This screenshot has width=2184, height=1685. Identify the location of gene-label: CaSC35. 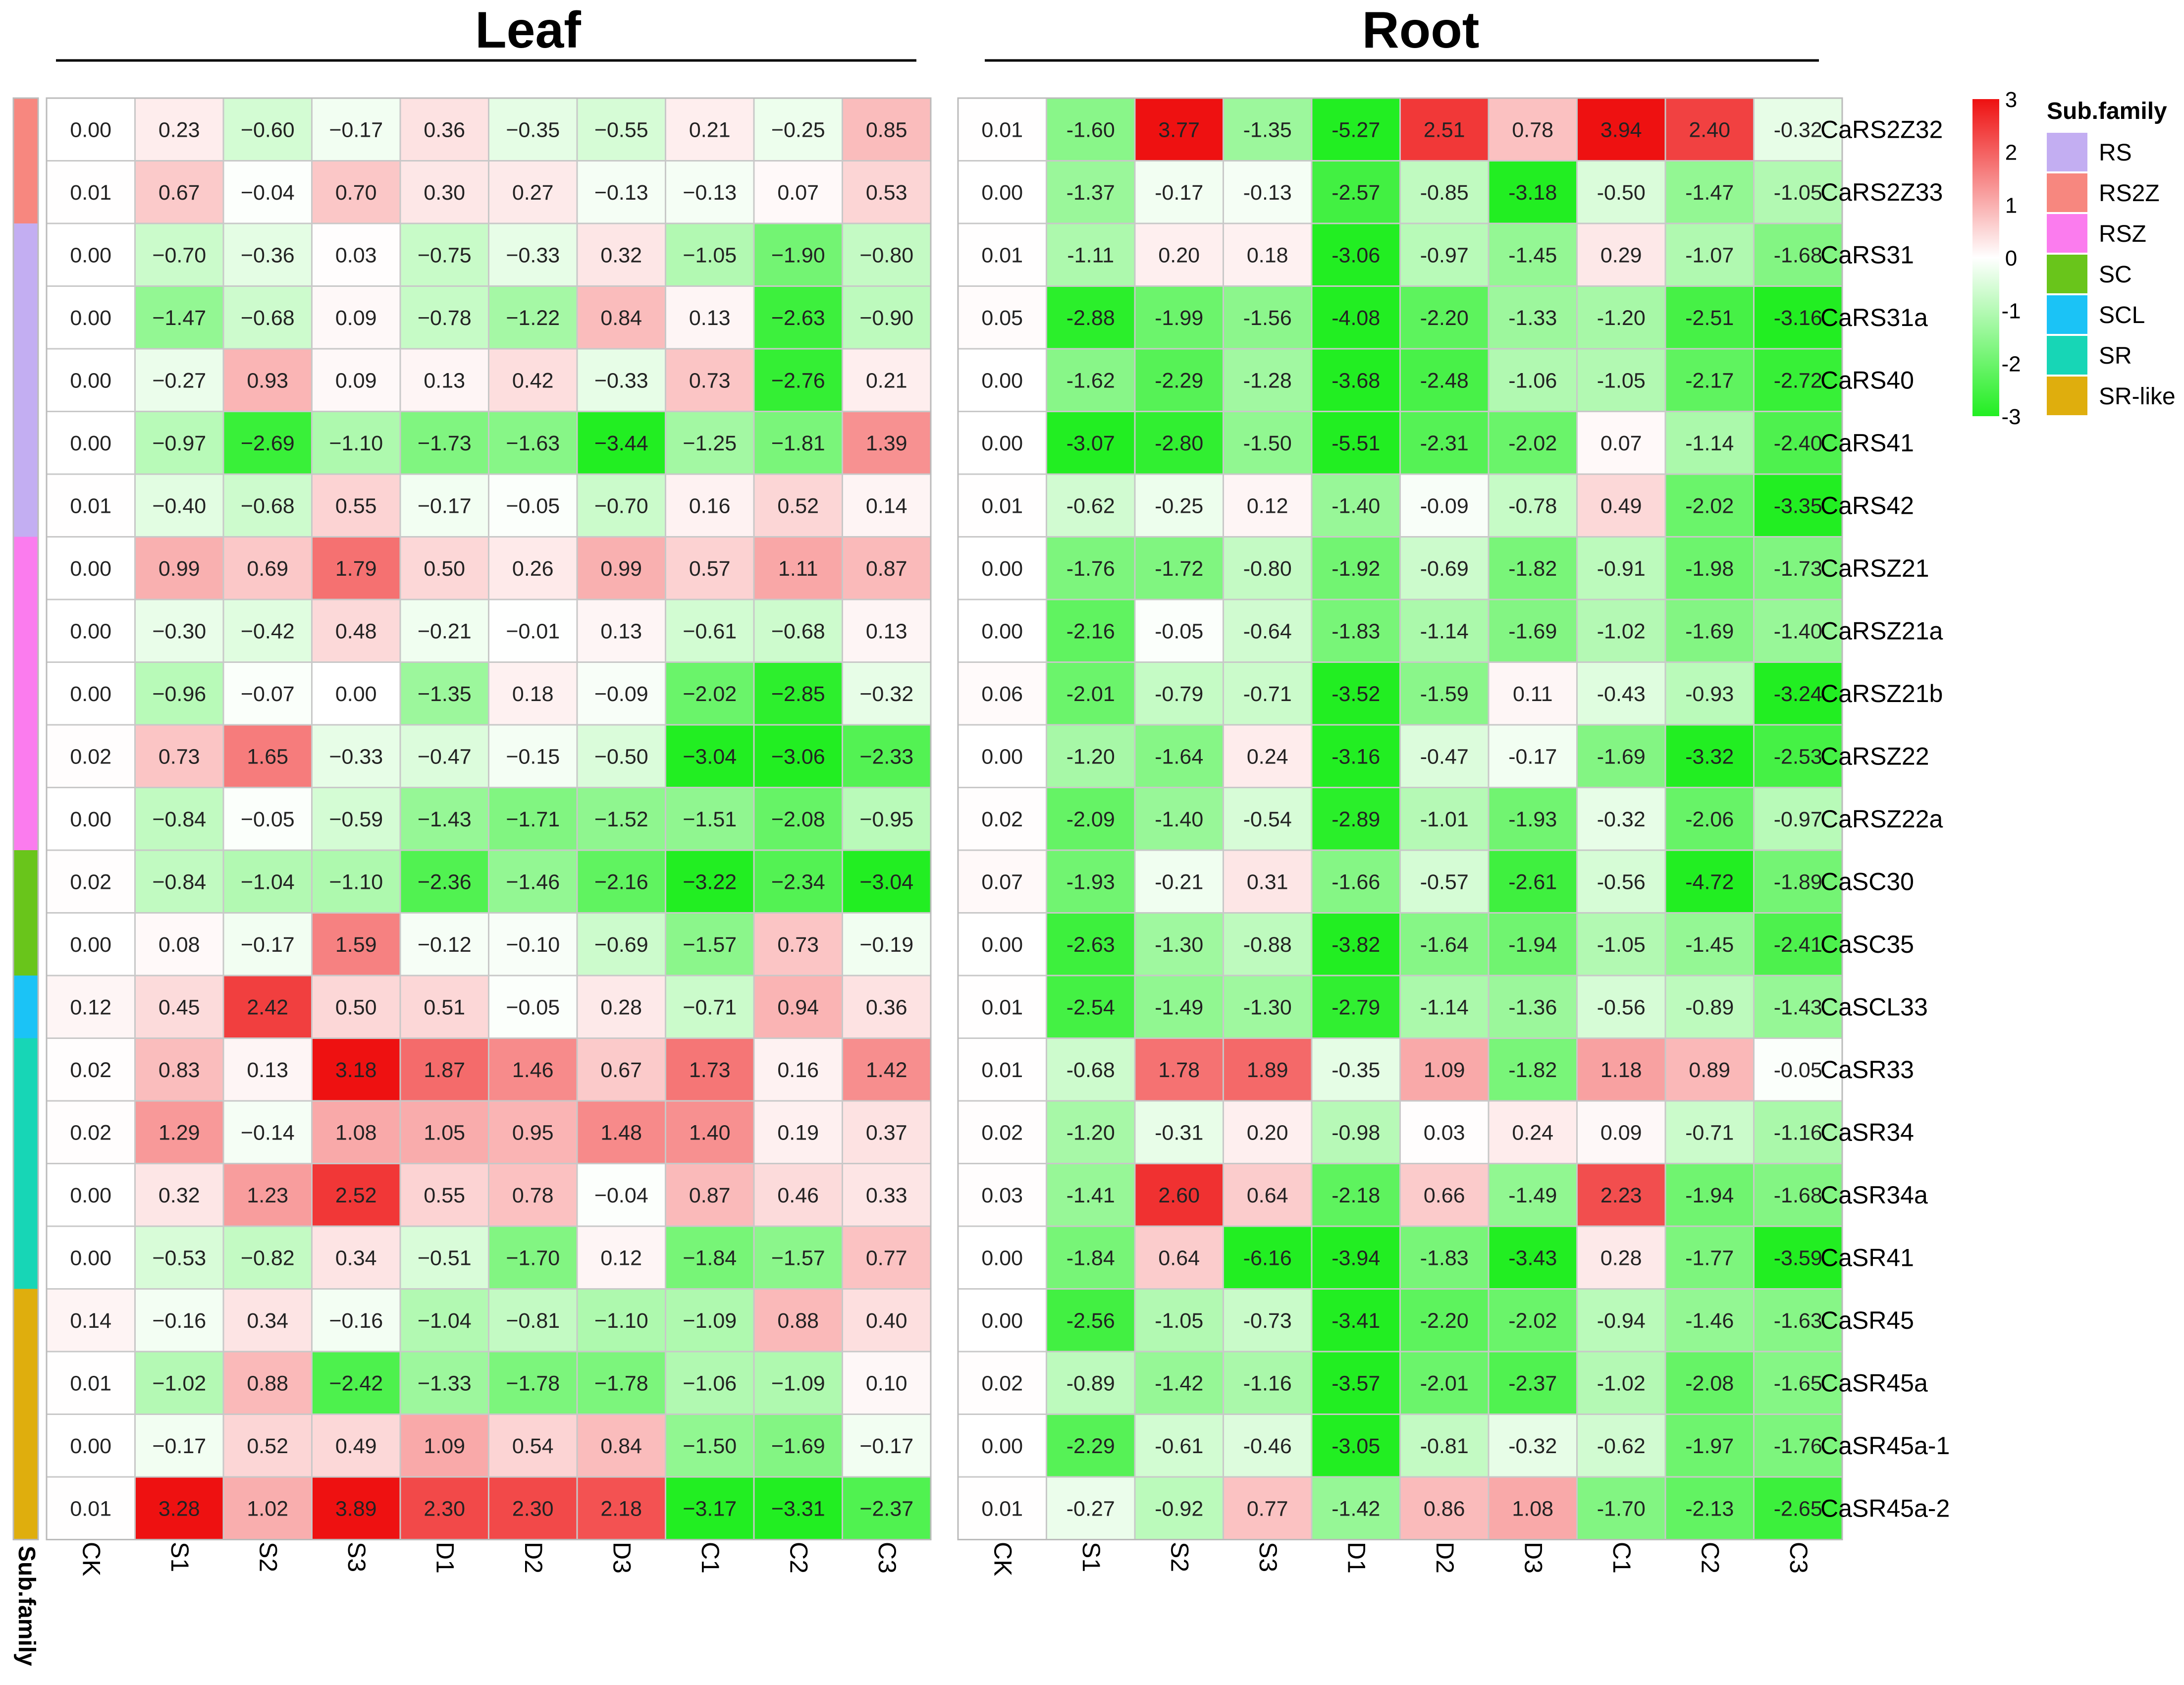
(1867, 944).